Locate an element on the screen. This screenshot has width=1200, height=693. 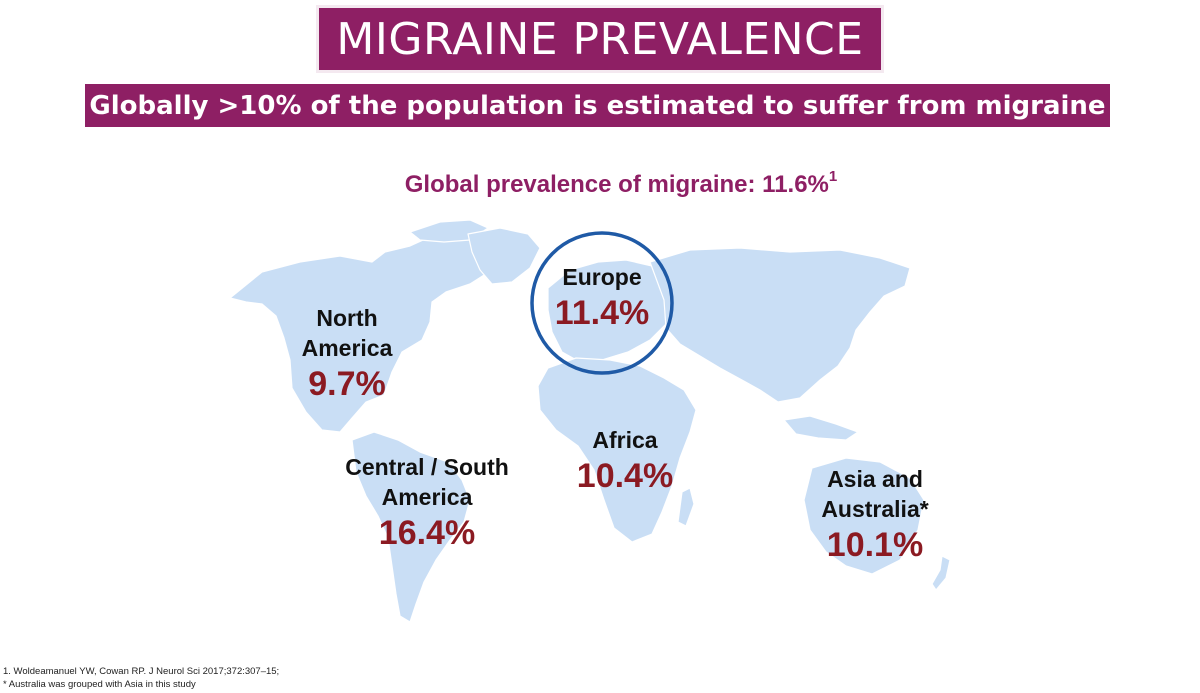
southeast-asia-islands is located at coordinates (821, 428).